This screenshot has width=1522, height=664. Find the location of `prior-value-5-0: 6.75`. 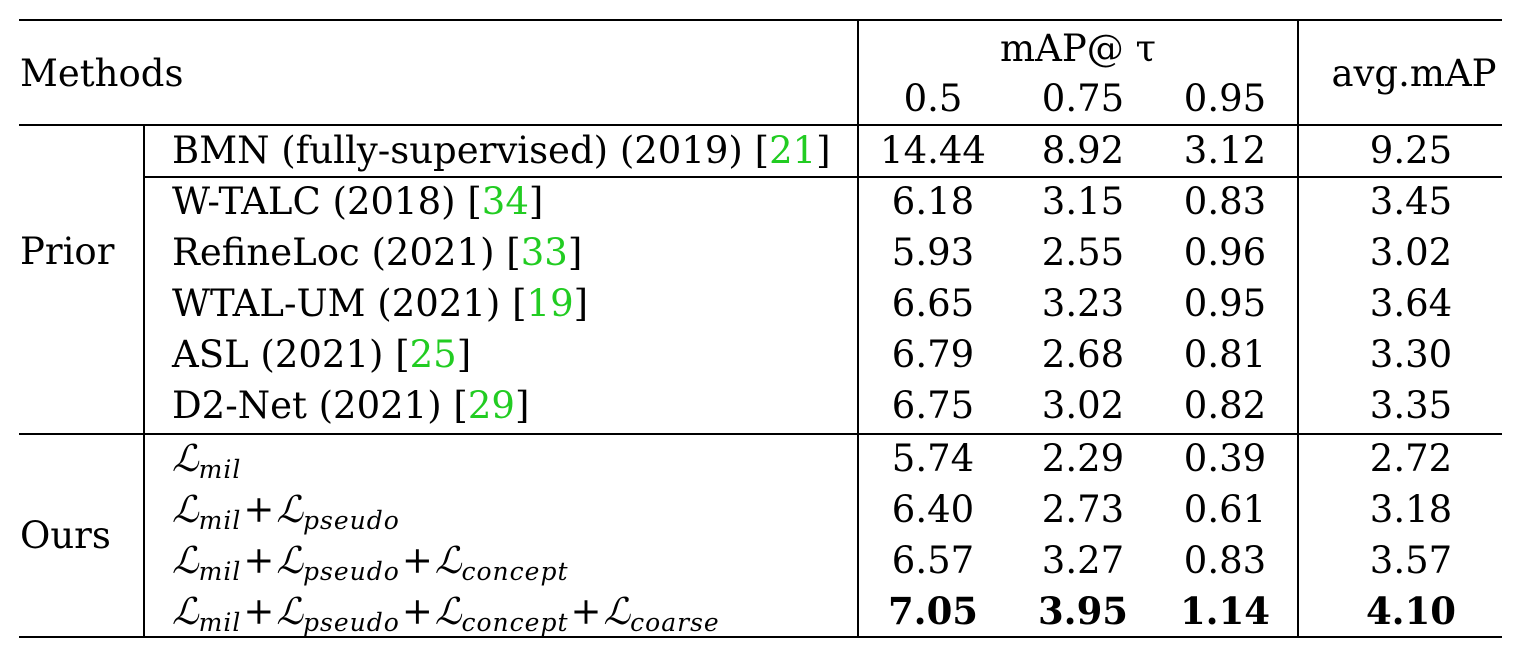

prior-value-5-0: 6.75 is located at coordinates (933, 405).